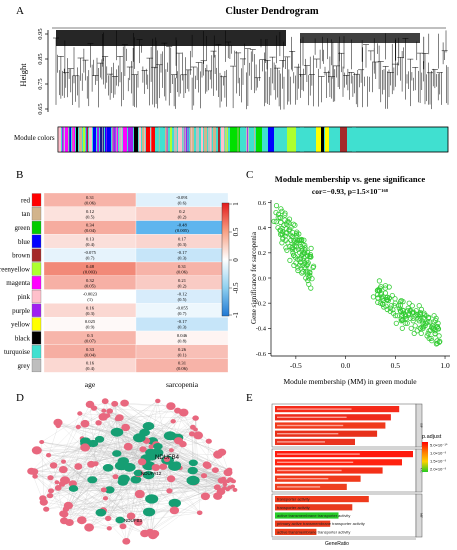 This screenshot has height=550, width=457. Describe the element at coordinates (262, 253) in the screenshot. I see `scatter-ytick-label: 0.2` at that location.